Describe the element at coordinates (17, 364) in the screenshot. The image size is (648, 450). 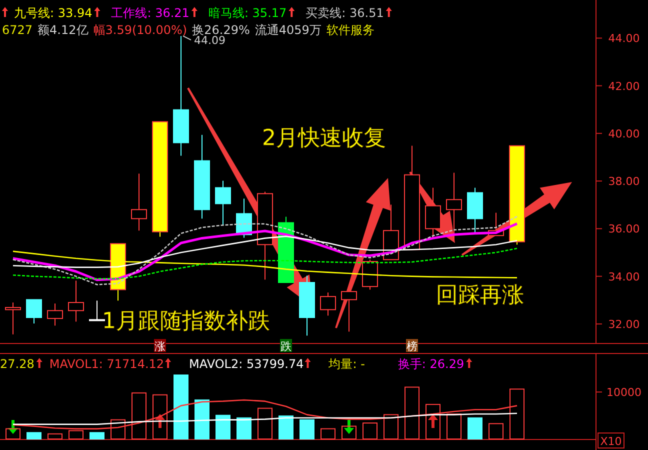
I see `text: 27.28` at that location.